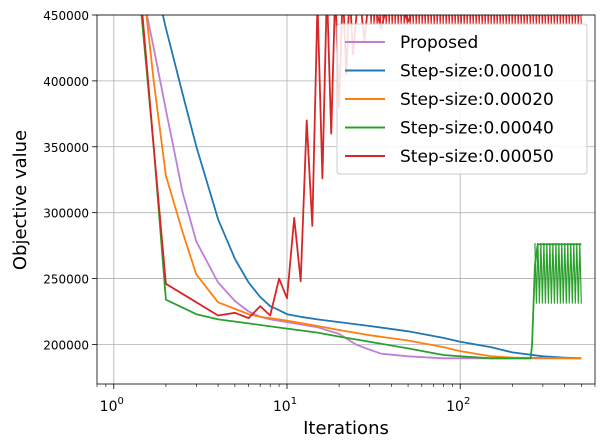  Describe the element at coordinates (66, 345) in the screenshot. I see `y-tick-label: 200000` at that location.